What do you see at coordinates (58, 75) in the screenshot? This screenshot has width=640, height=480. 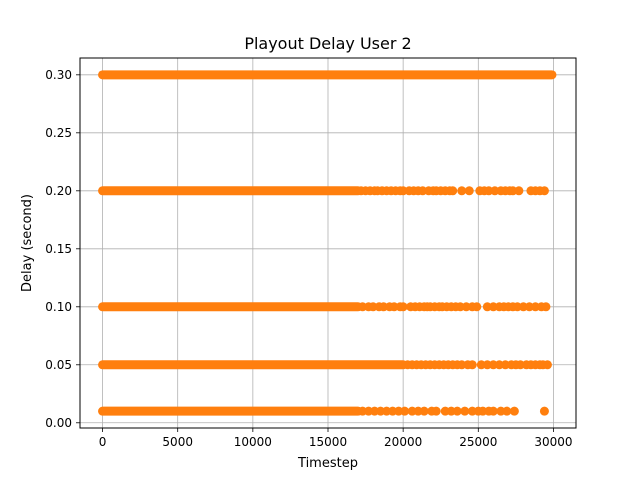 I see `y-tick-label: 0.30` at bounding box center [58, 75].